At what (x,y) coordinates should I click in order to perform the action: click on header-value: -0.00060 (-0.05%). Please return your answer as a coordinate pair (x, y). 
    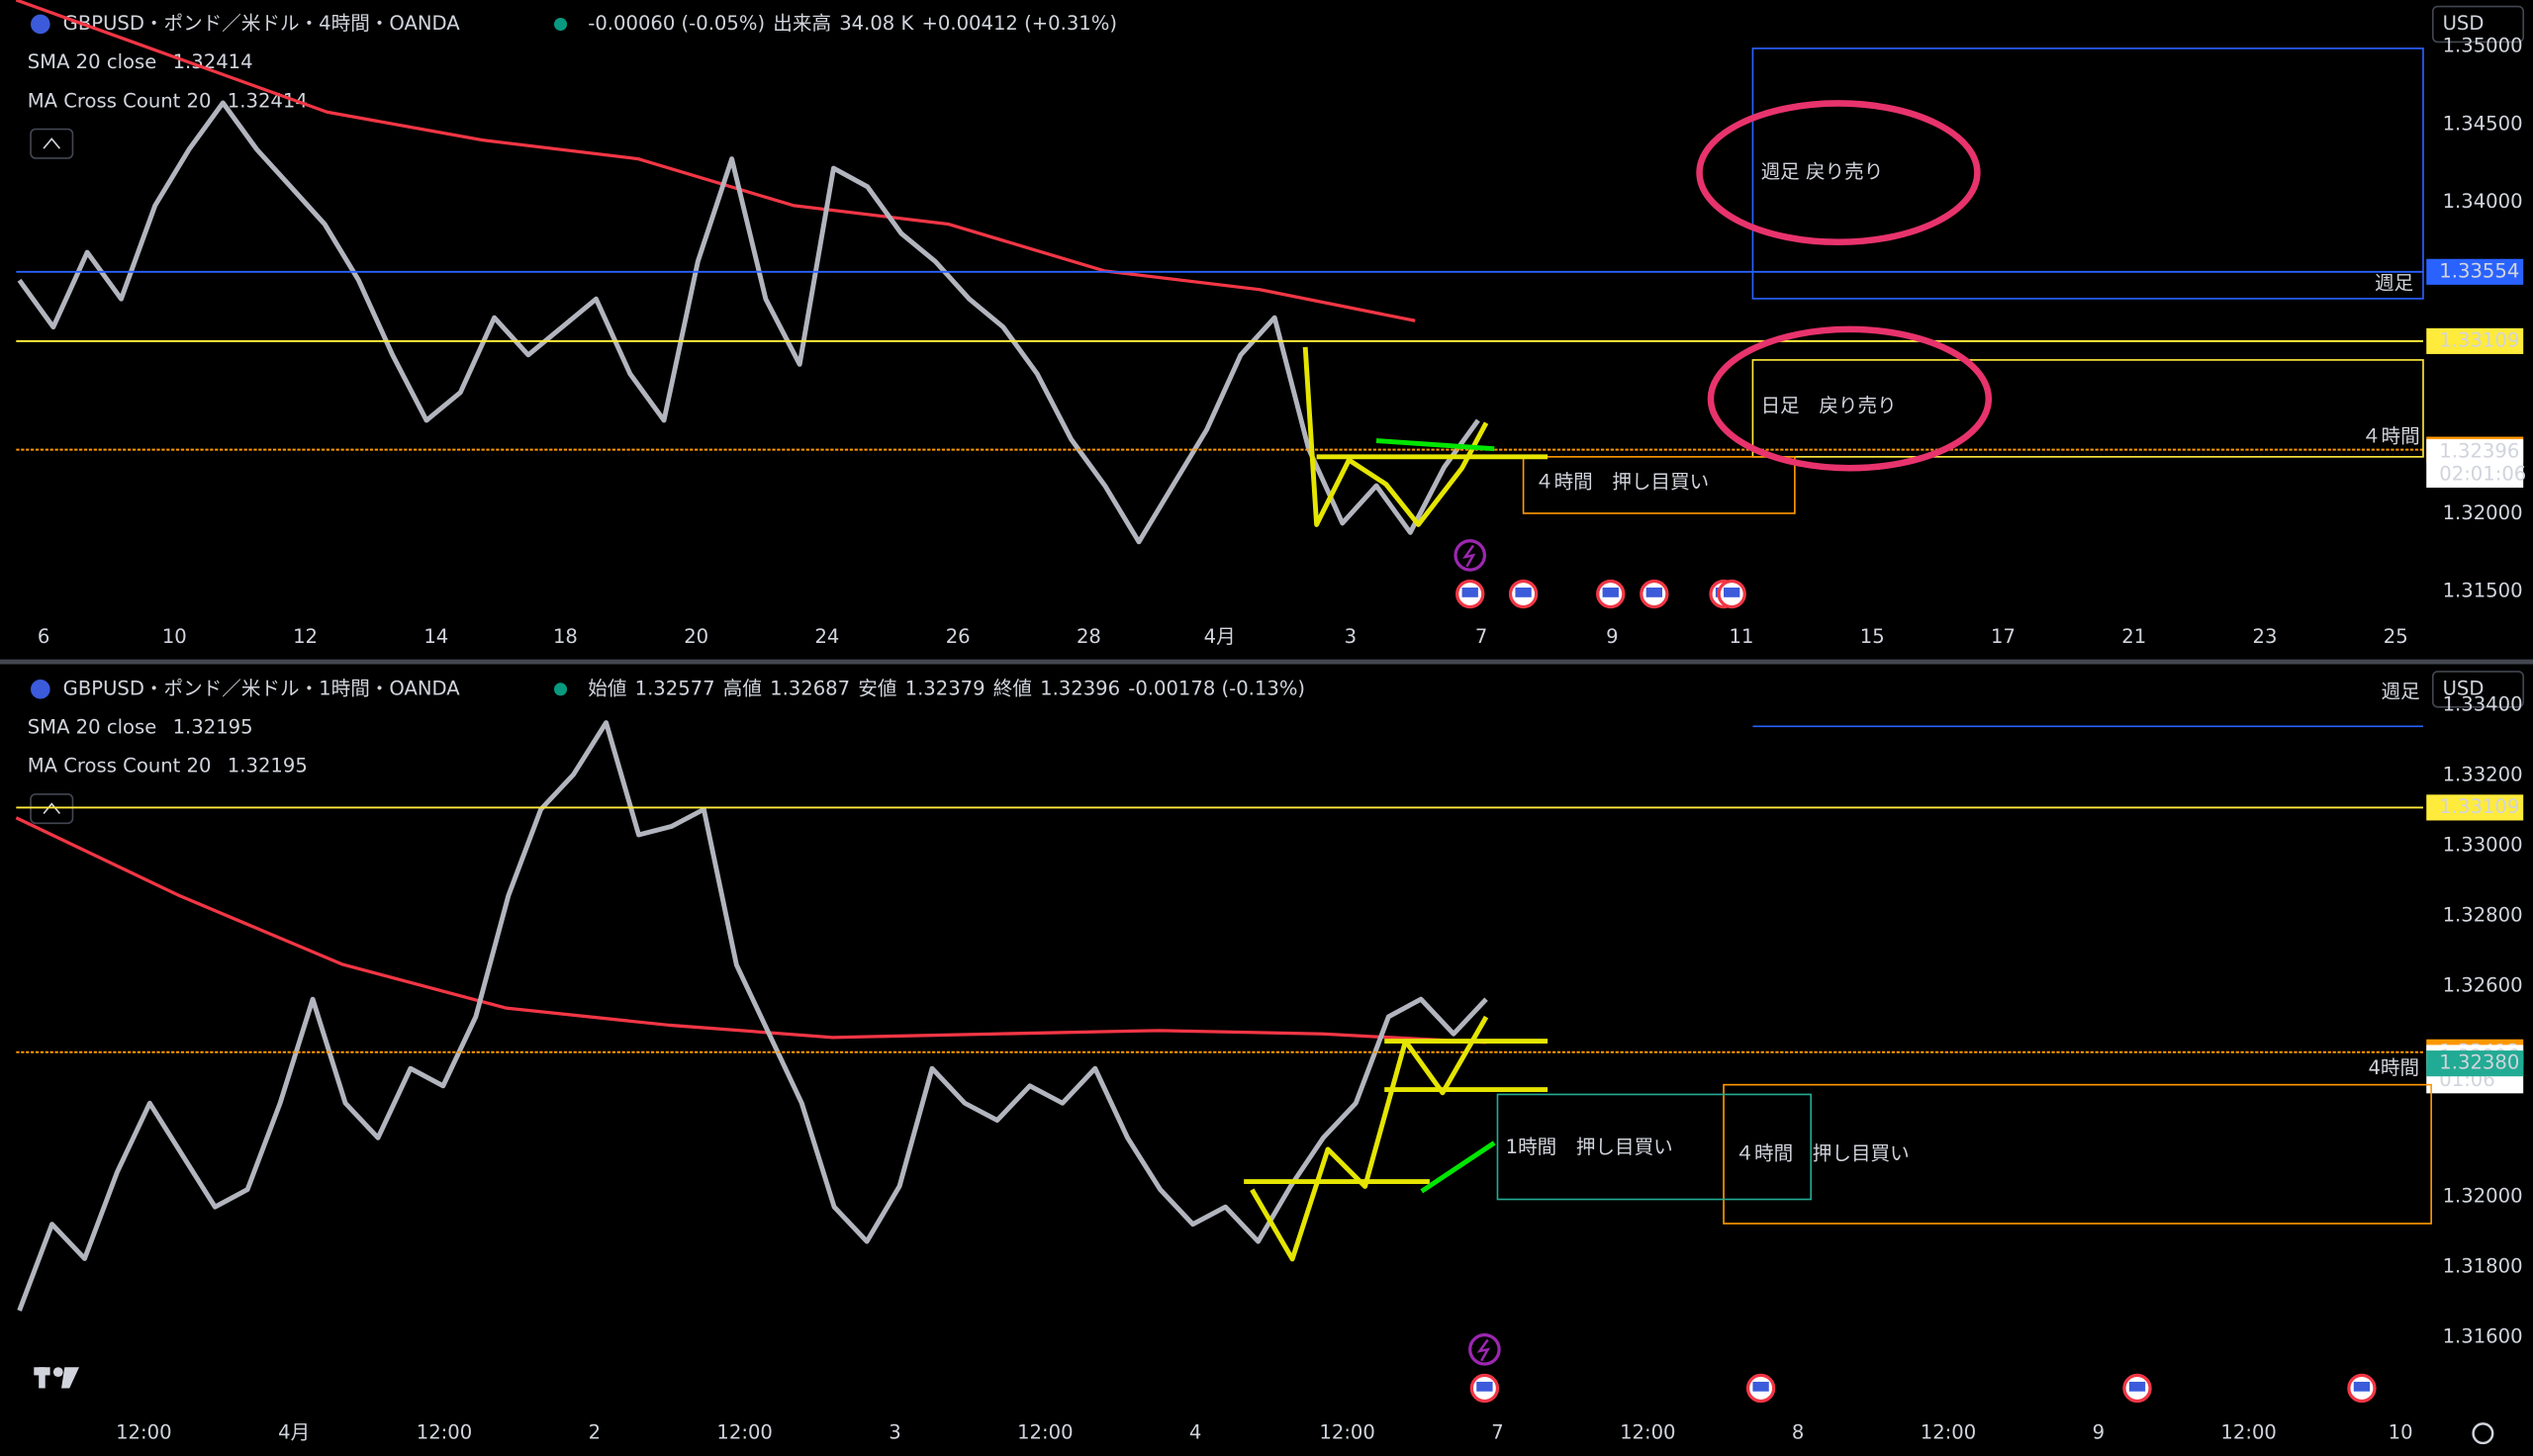
    Looking at the image, I should click on (676, 23).